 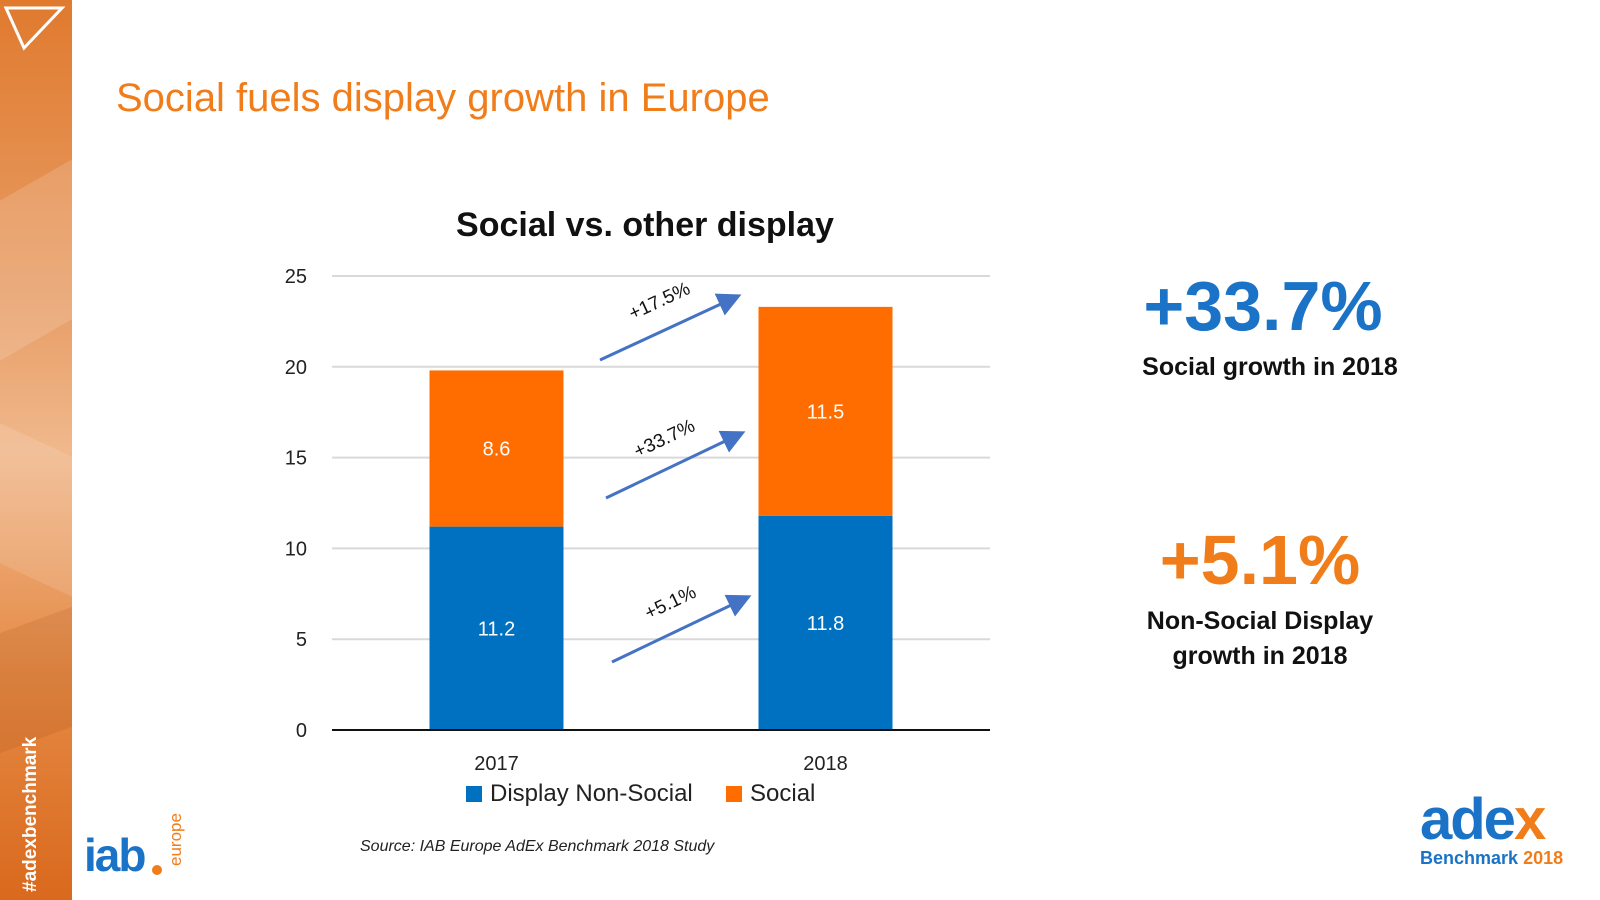 I want to click on growth-annotation-label: +5.1%, so click(x=671, y=603).